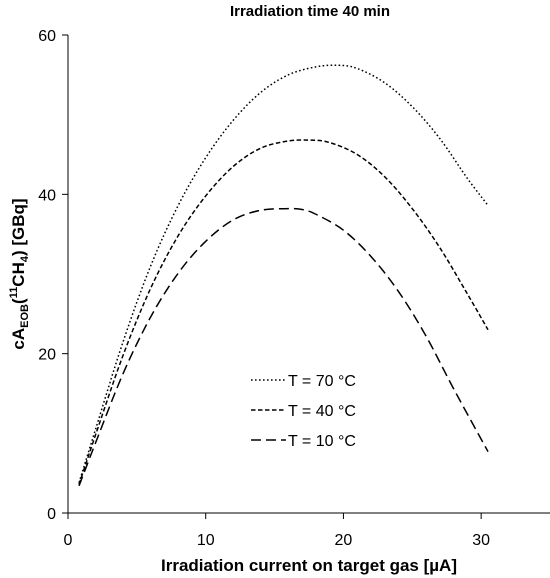 The image size is (550, 578). I want to click on x-tick-label: 20, so click(344, 540).